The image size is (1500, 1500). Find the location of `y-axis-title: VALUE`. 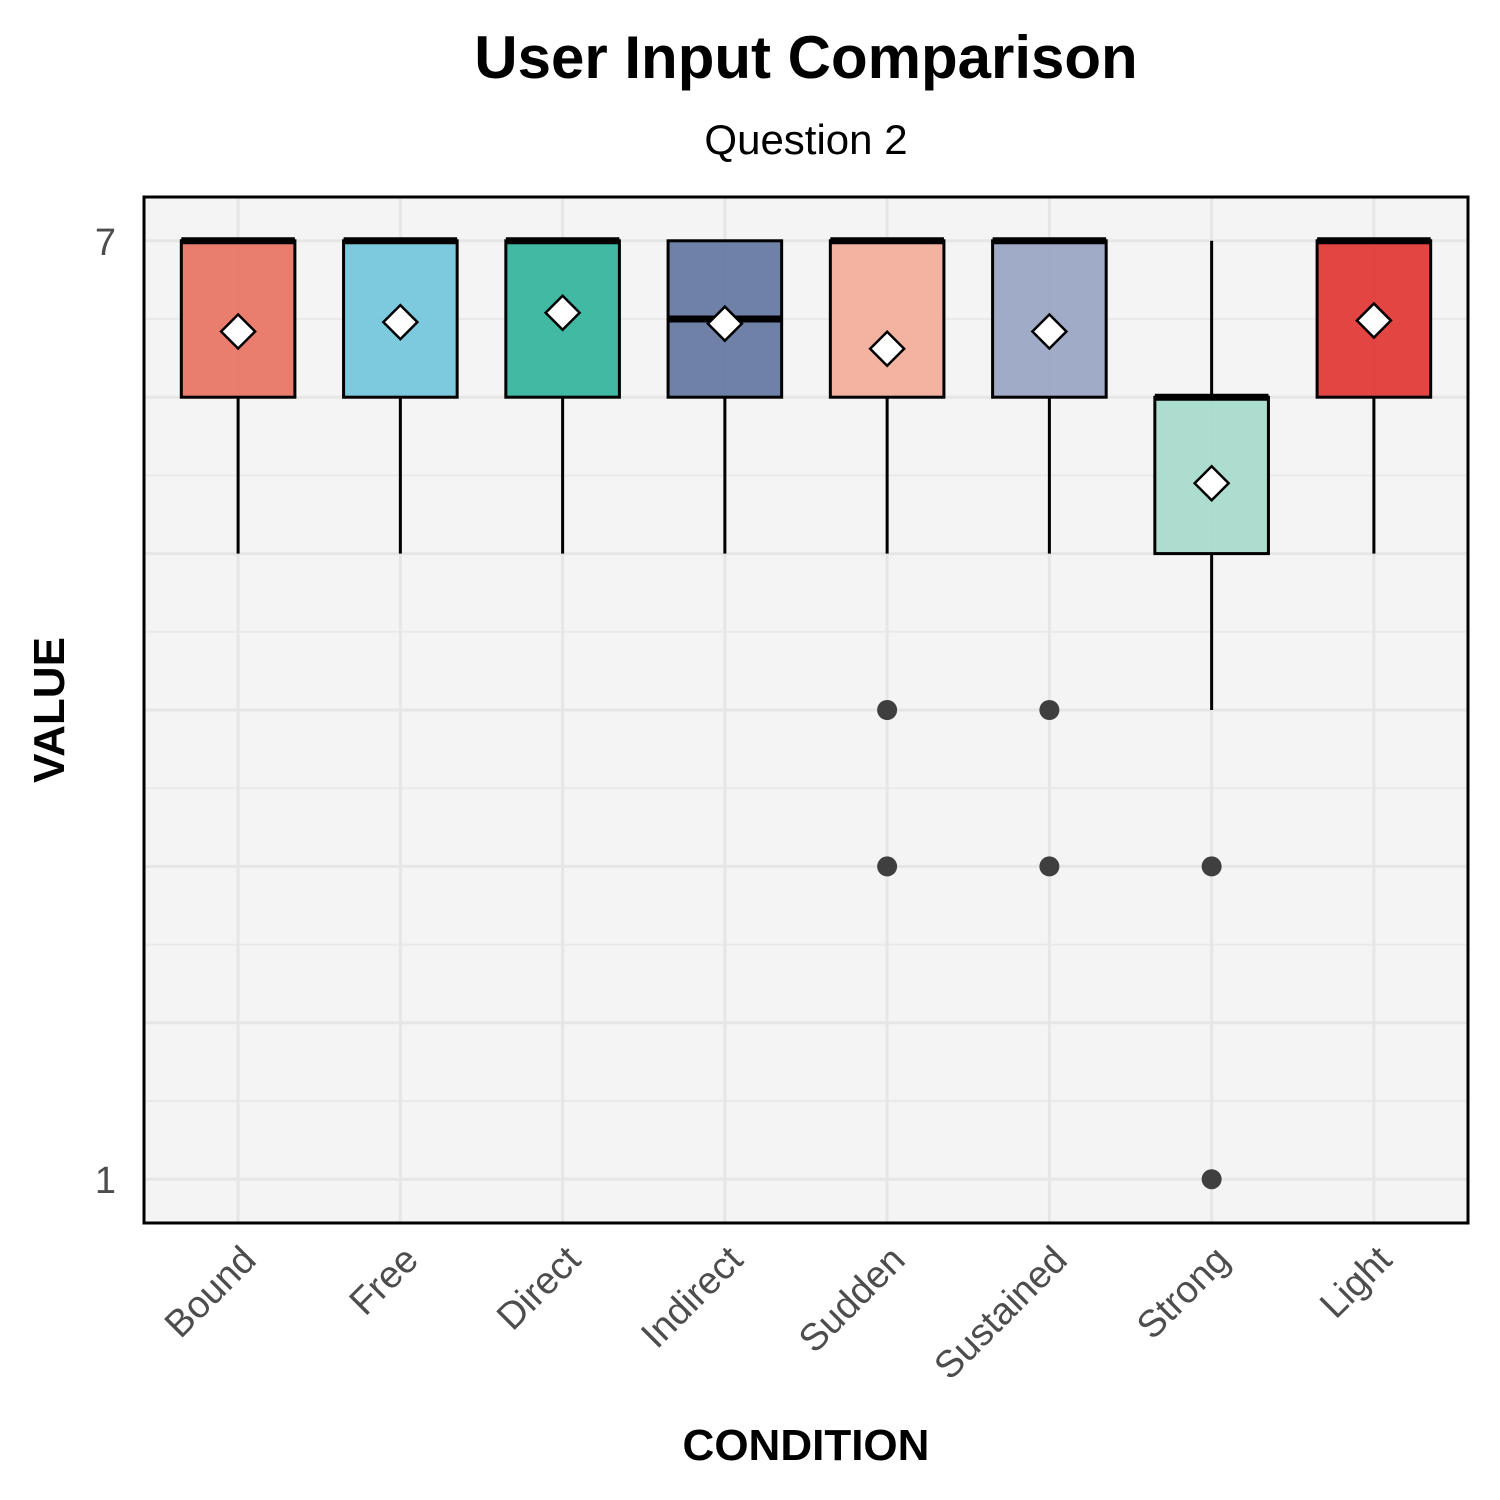

y-axis-title: VALUE is located at coordinates (49, 710).